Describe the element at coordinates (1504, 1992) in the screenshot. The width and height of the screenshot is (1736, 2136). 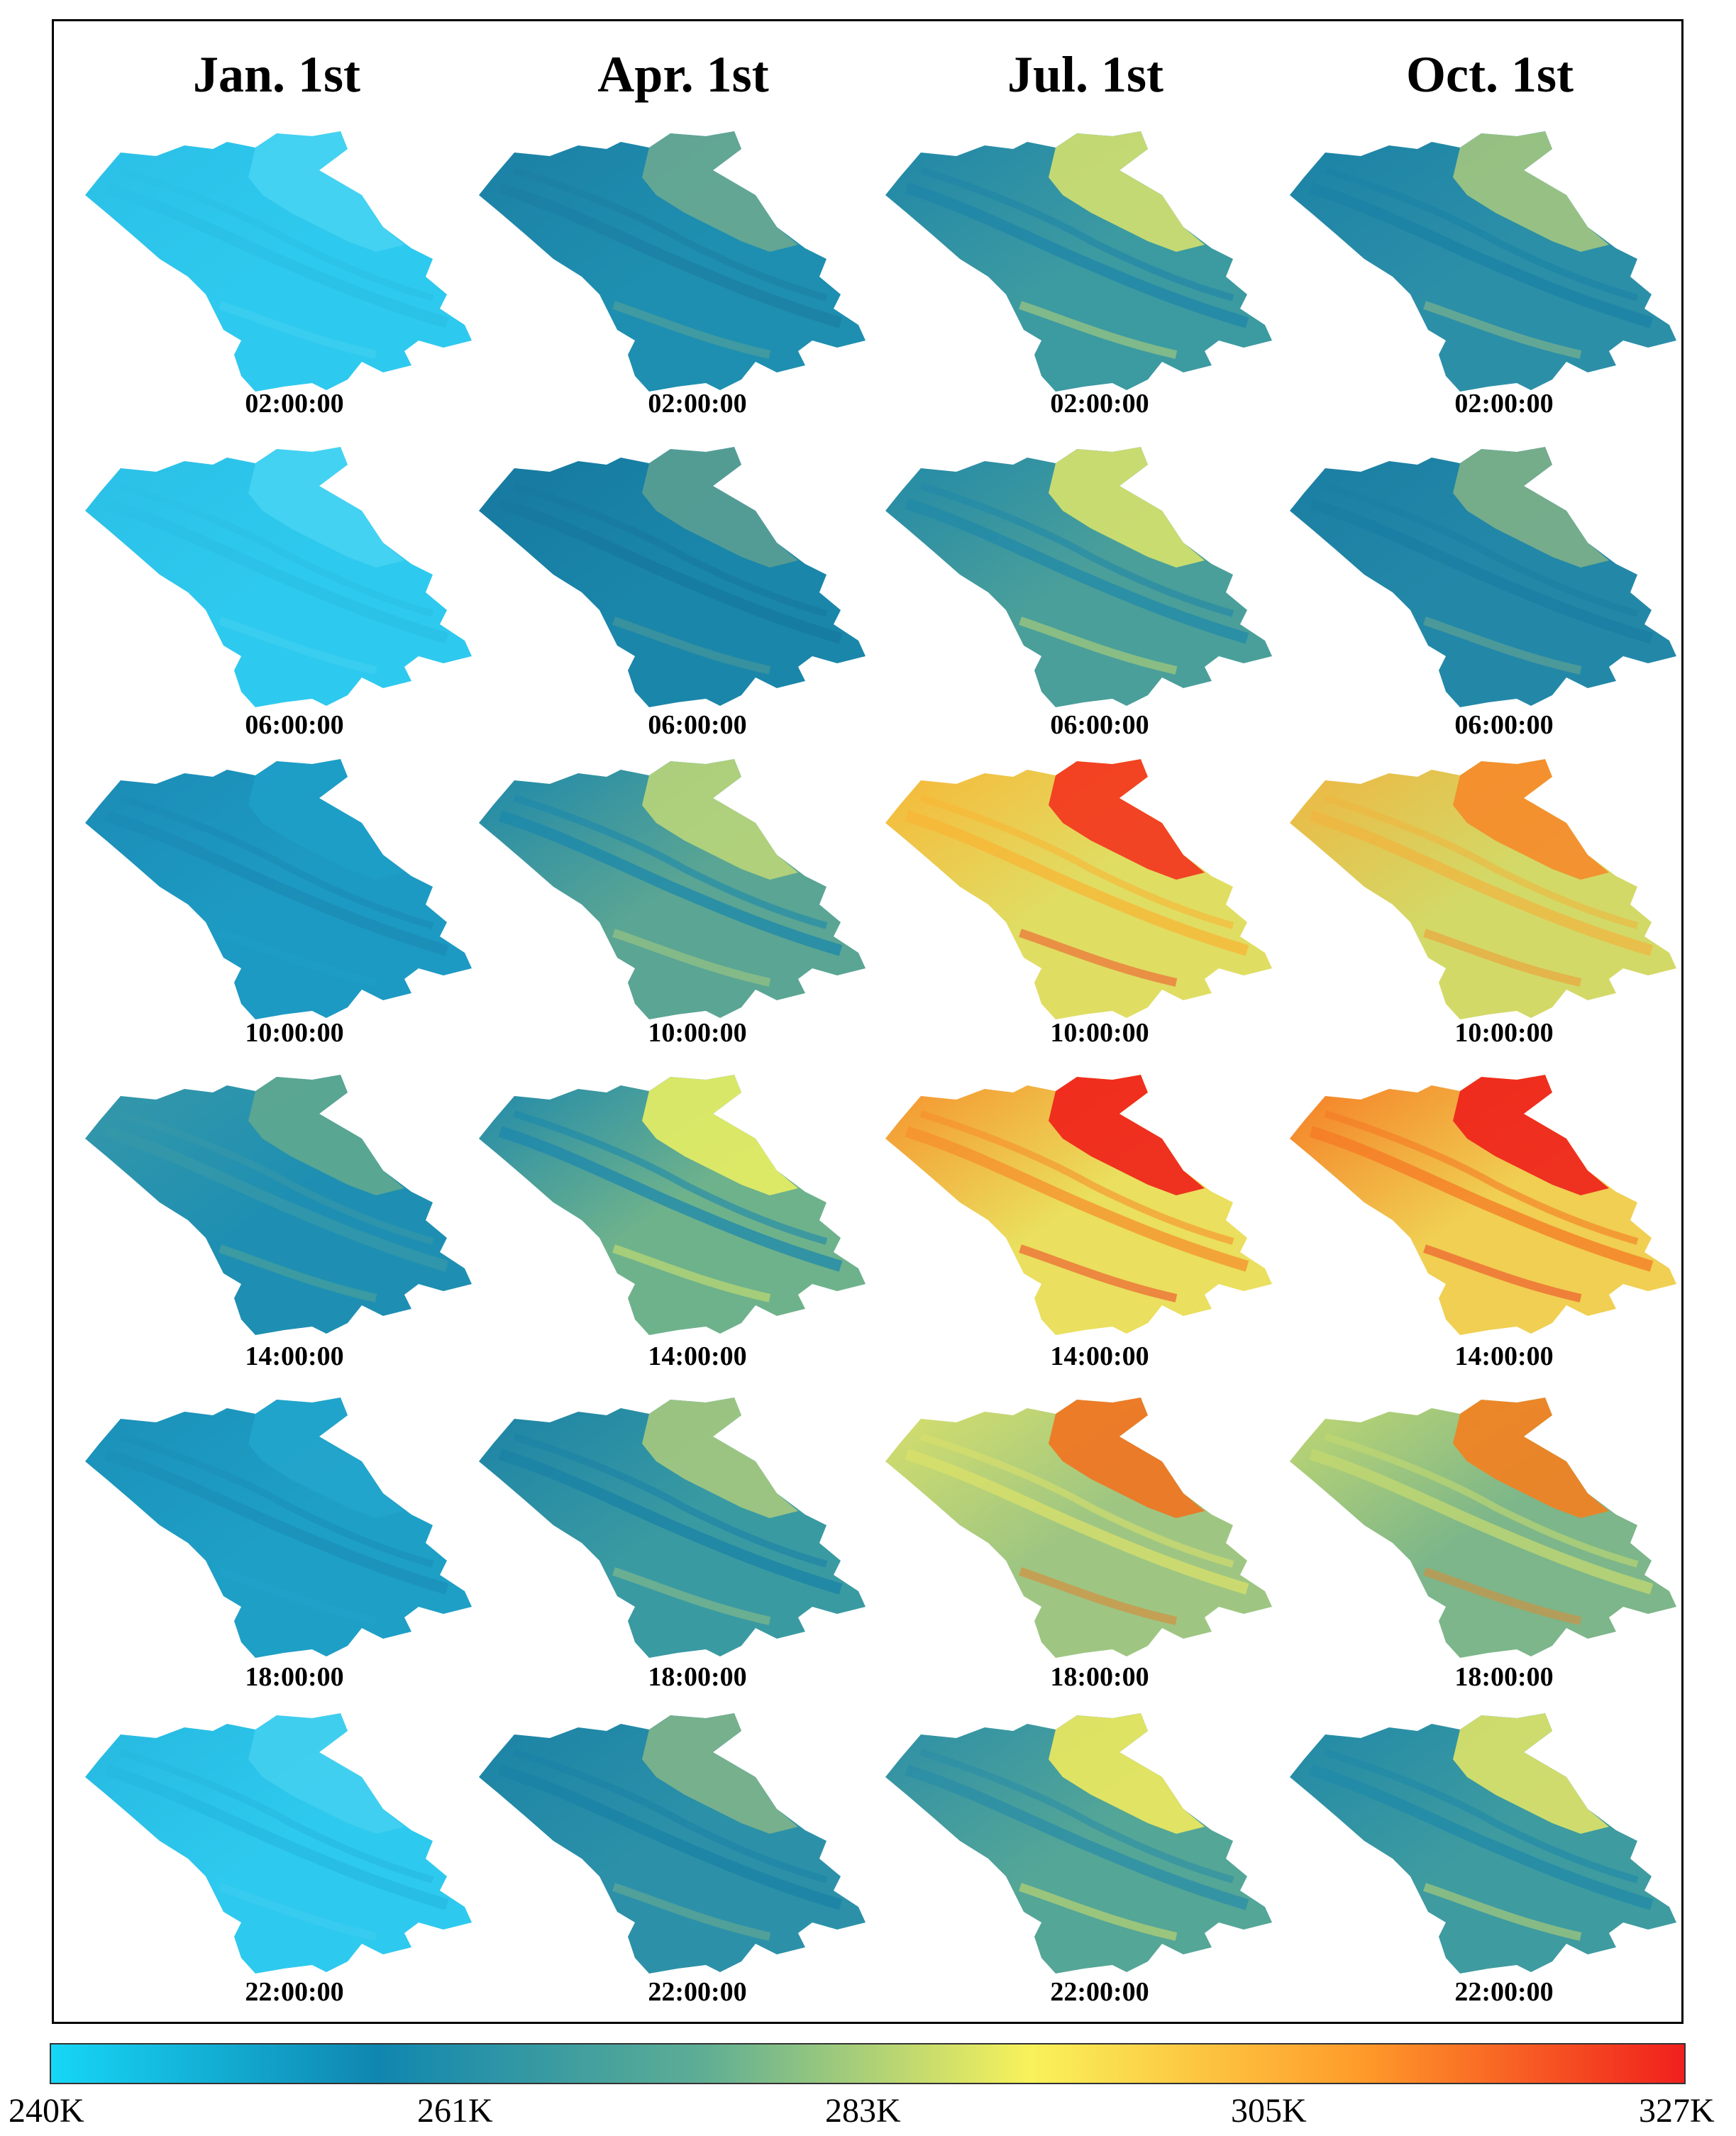
I see `time-label-oct-22: 22:00:00` at that location.